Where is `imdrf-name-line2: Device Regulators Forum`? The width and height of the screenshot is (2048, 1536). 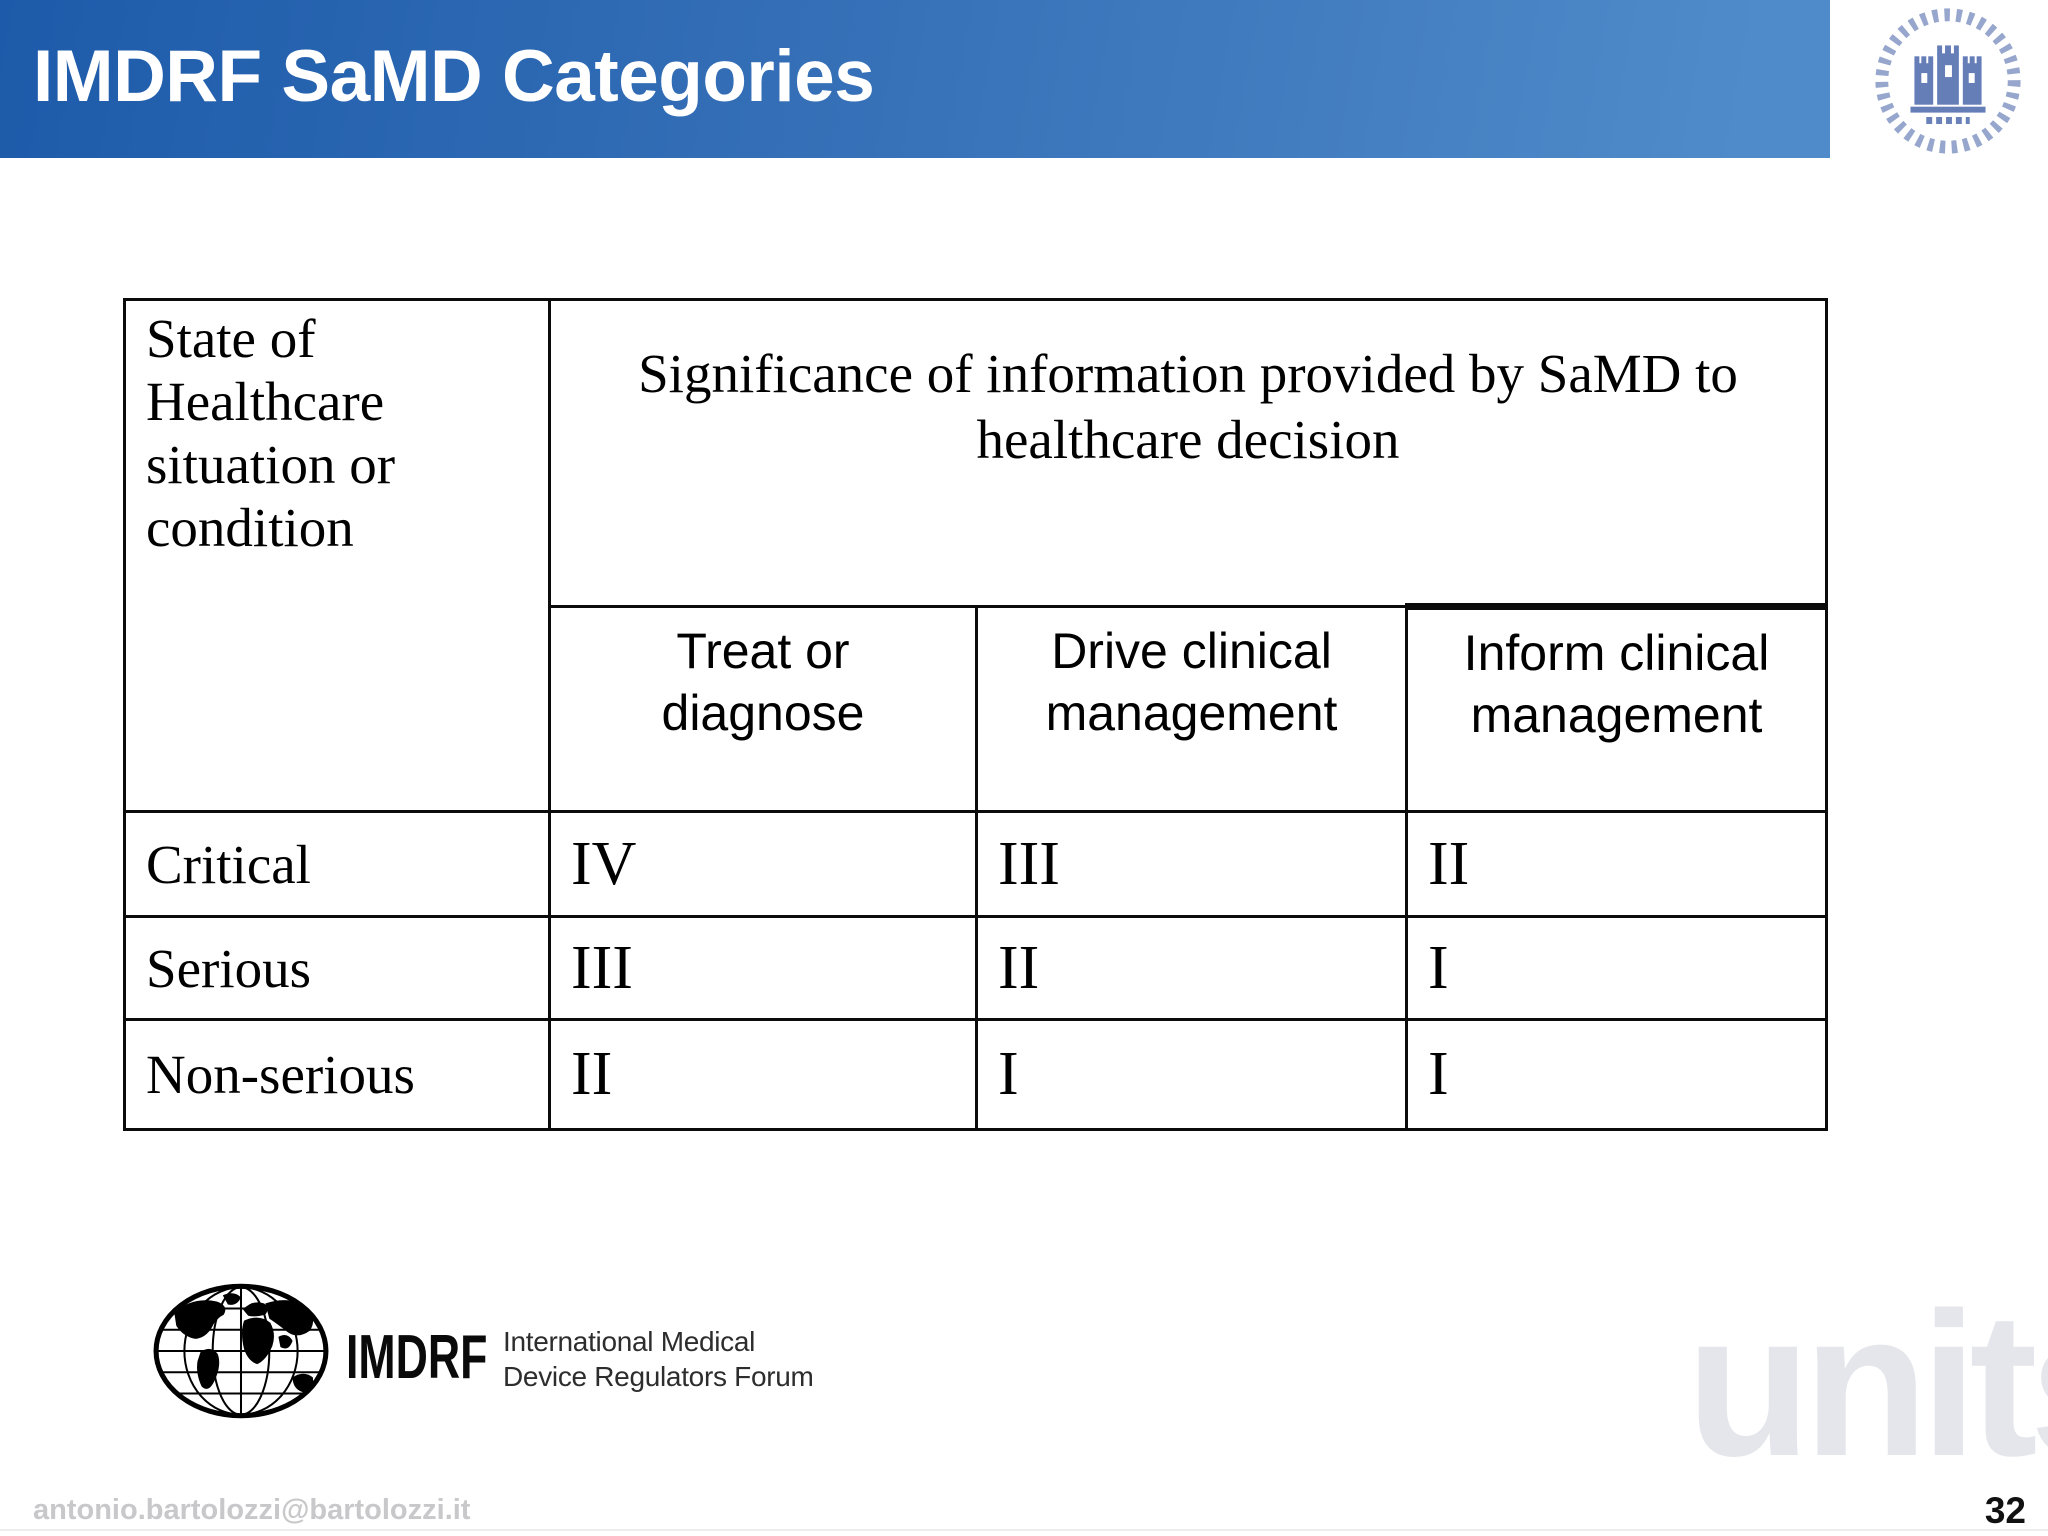
imdrf-name-line2: Device Regulators Forum is located at coordinates (658, 1376).